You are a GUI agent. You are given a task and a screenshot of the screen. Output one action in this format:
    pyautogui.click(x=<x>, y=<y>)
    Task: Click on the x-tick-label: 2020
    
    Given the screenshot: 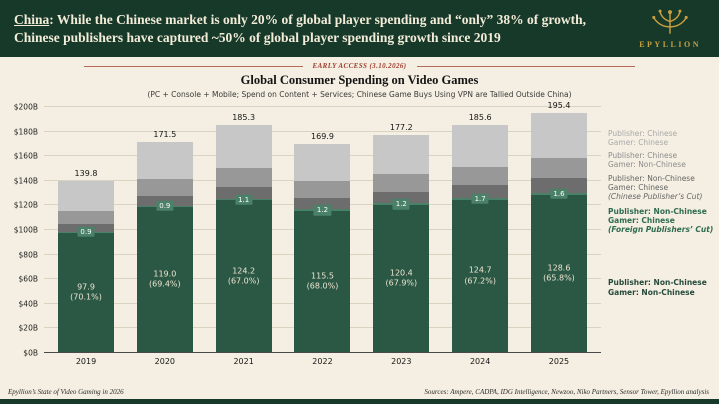 What is the action you would take?
    pyautogui.click(x=164, y=361)
    